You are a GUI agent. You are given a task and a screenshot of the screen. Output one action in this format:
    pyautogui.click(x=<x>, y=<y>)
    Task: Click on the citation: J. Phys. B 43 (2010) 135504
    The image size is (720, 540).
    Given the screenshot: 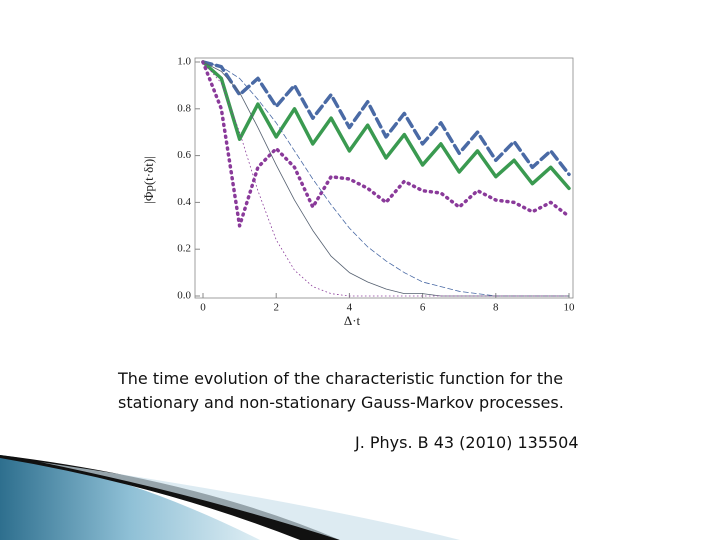 What is the action you would take?
    pyautogui.click(x=467, y=442)
    